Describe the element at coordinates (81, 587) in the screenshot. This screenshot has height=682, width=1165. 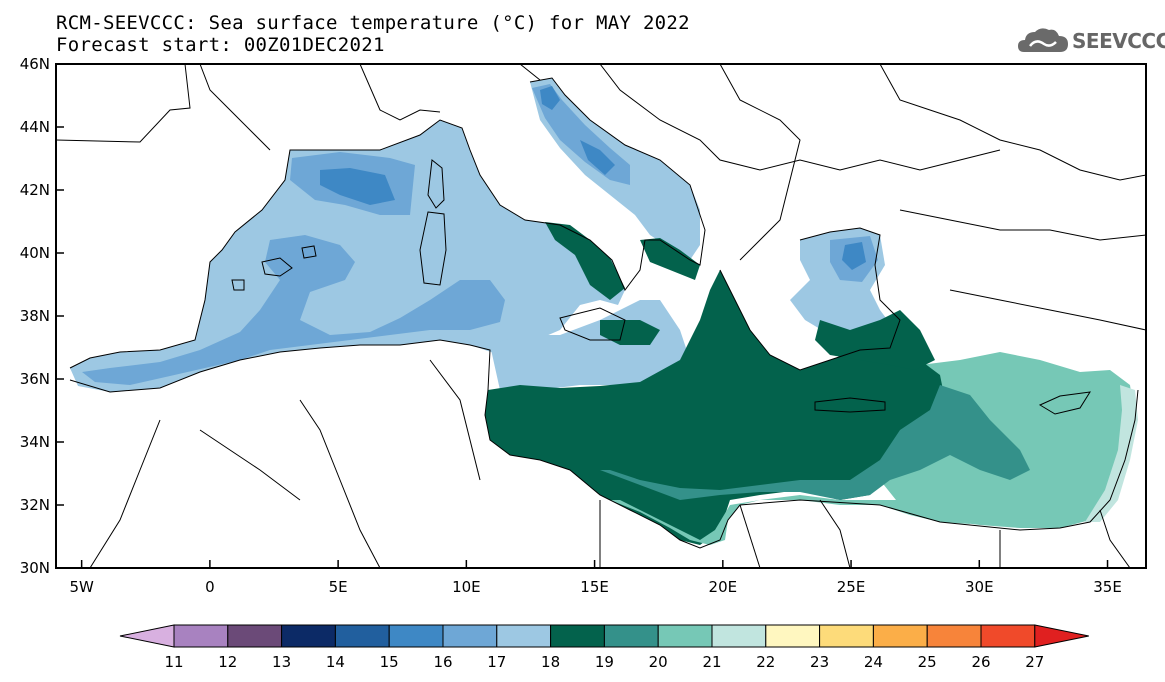
I see `x-tick-label: 5W` at that location.